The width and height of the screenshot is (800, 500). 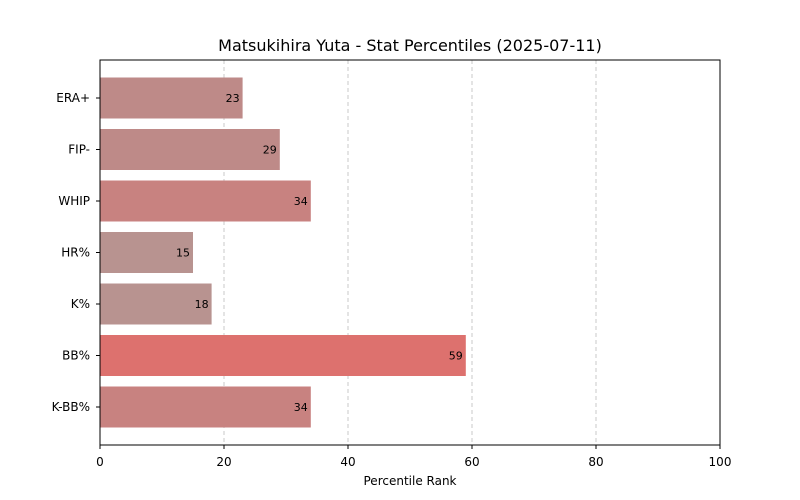 What do you see at coordinates (347, 462) in the screenshot?
I see `x-tick-label: 40` at bounding box center [347, 462].